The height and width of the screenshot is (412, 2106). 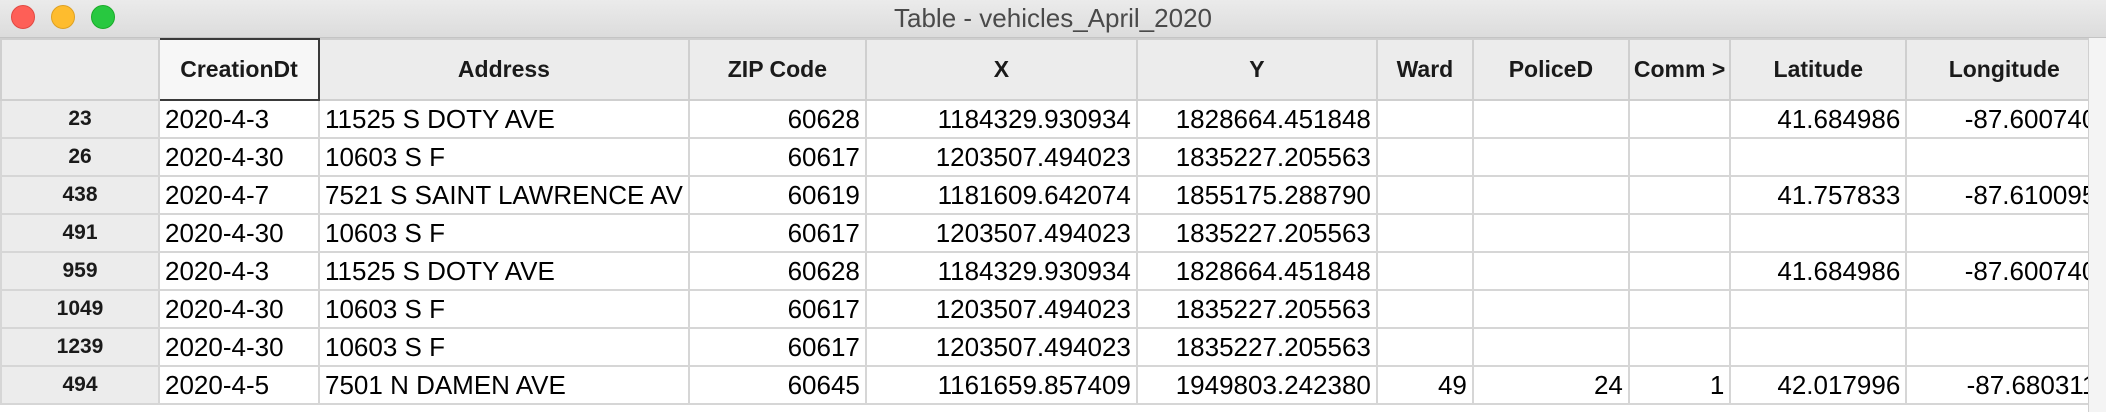 I want to click on close-window-button, so click(x=23, y=17).